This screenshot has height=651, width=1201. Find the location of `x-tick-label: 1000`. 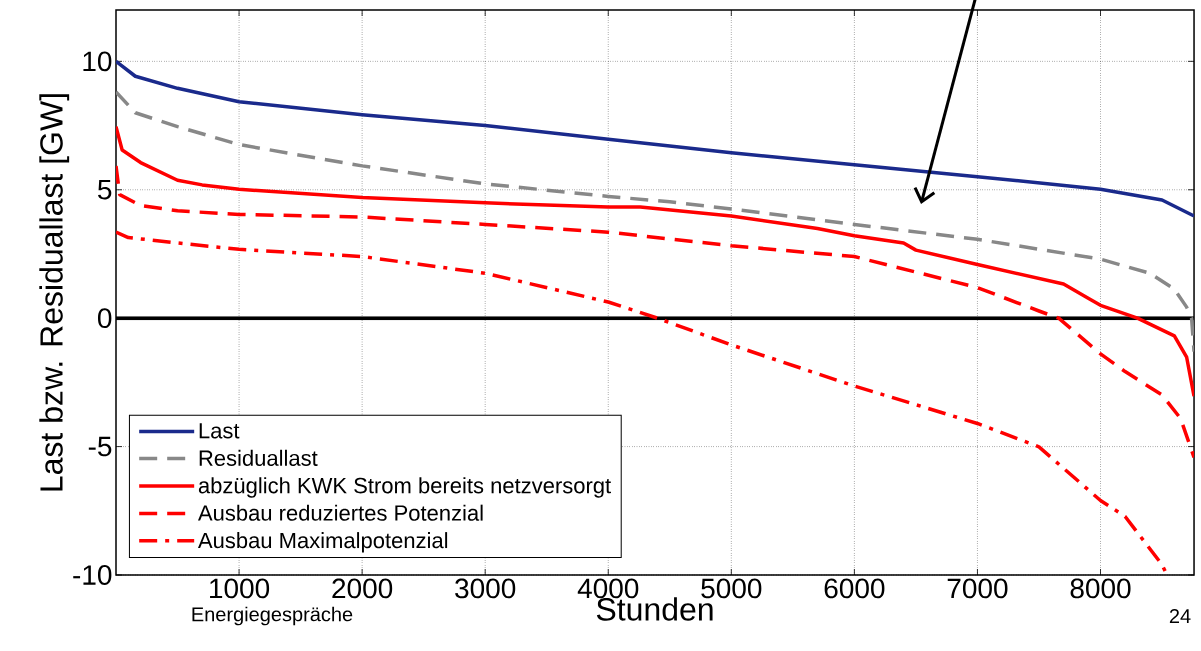

x-tick-label: 1000 is located at coordinates (240, 588).